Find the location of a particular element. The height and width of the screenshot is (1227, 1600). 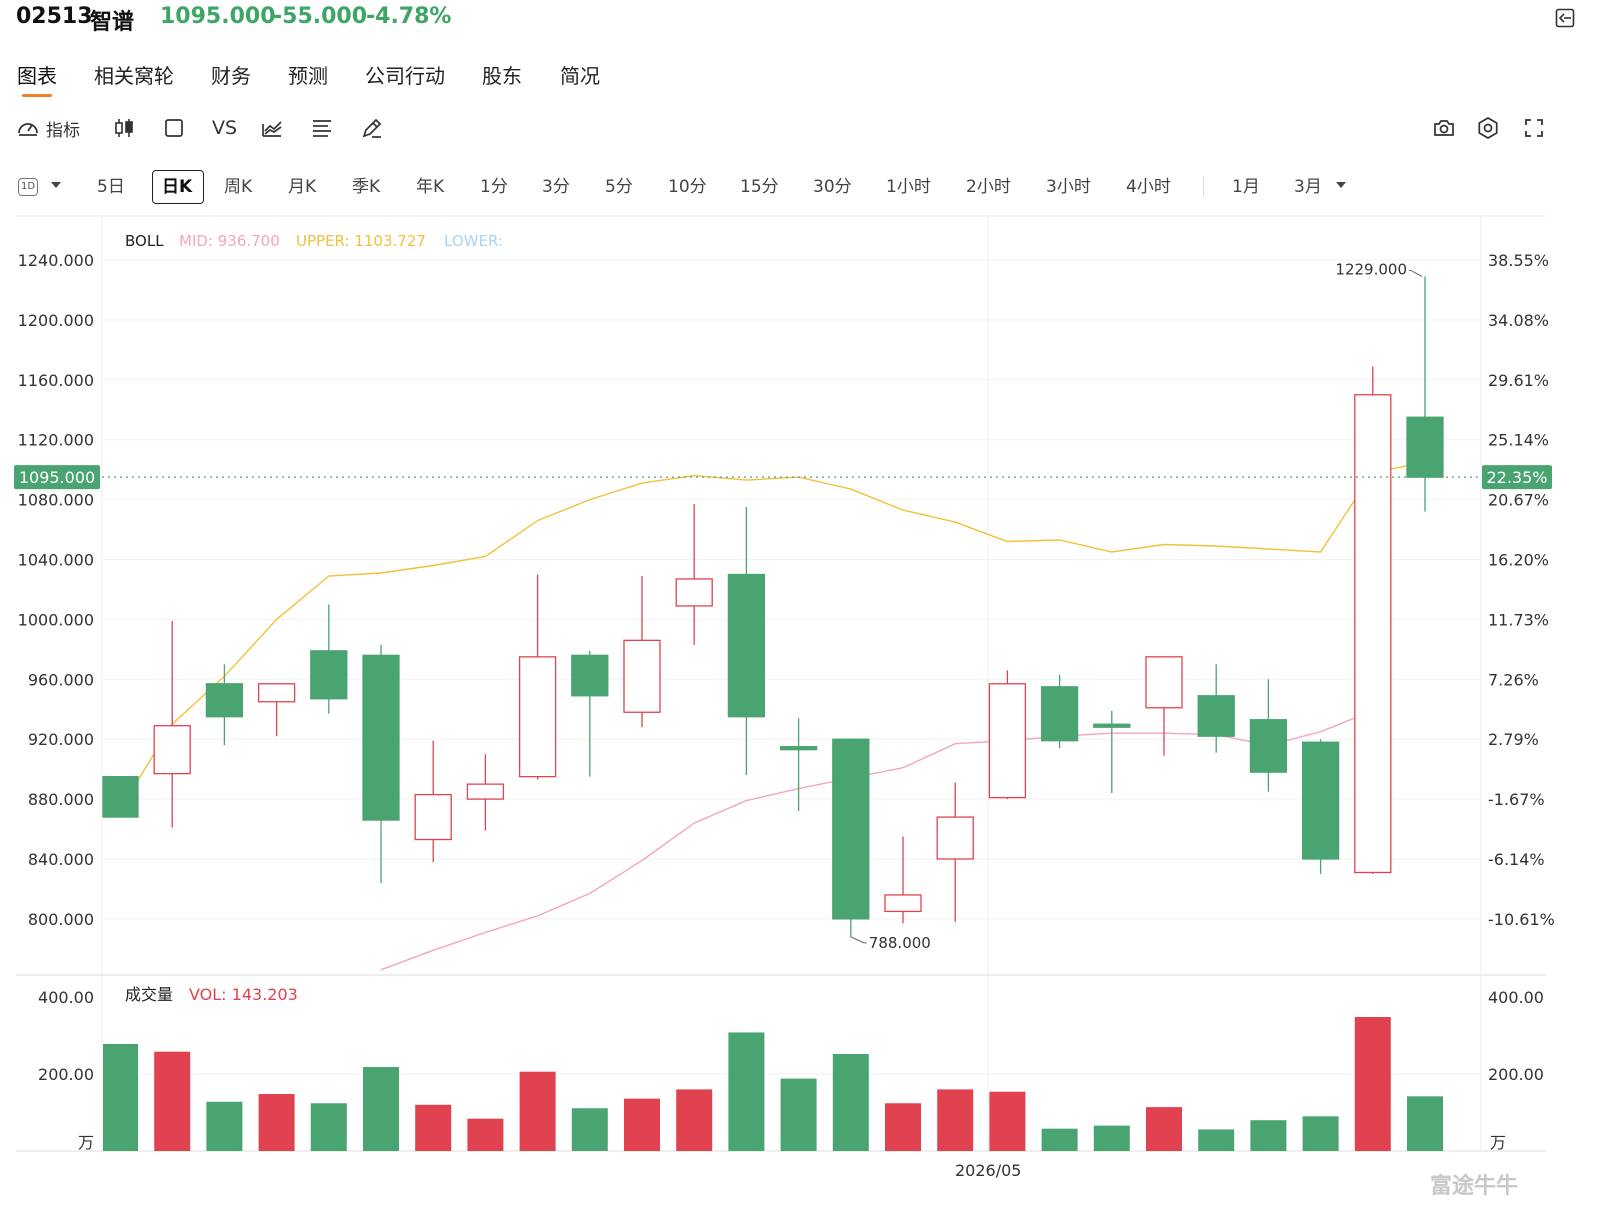

period-2h: 2小时 is located at coordinates (988, 187).